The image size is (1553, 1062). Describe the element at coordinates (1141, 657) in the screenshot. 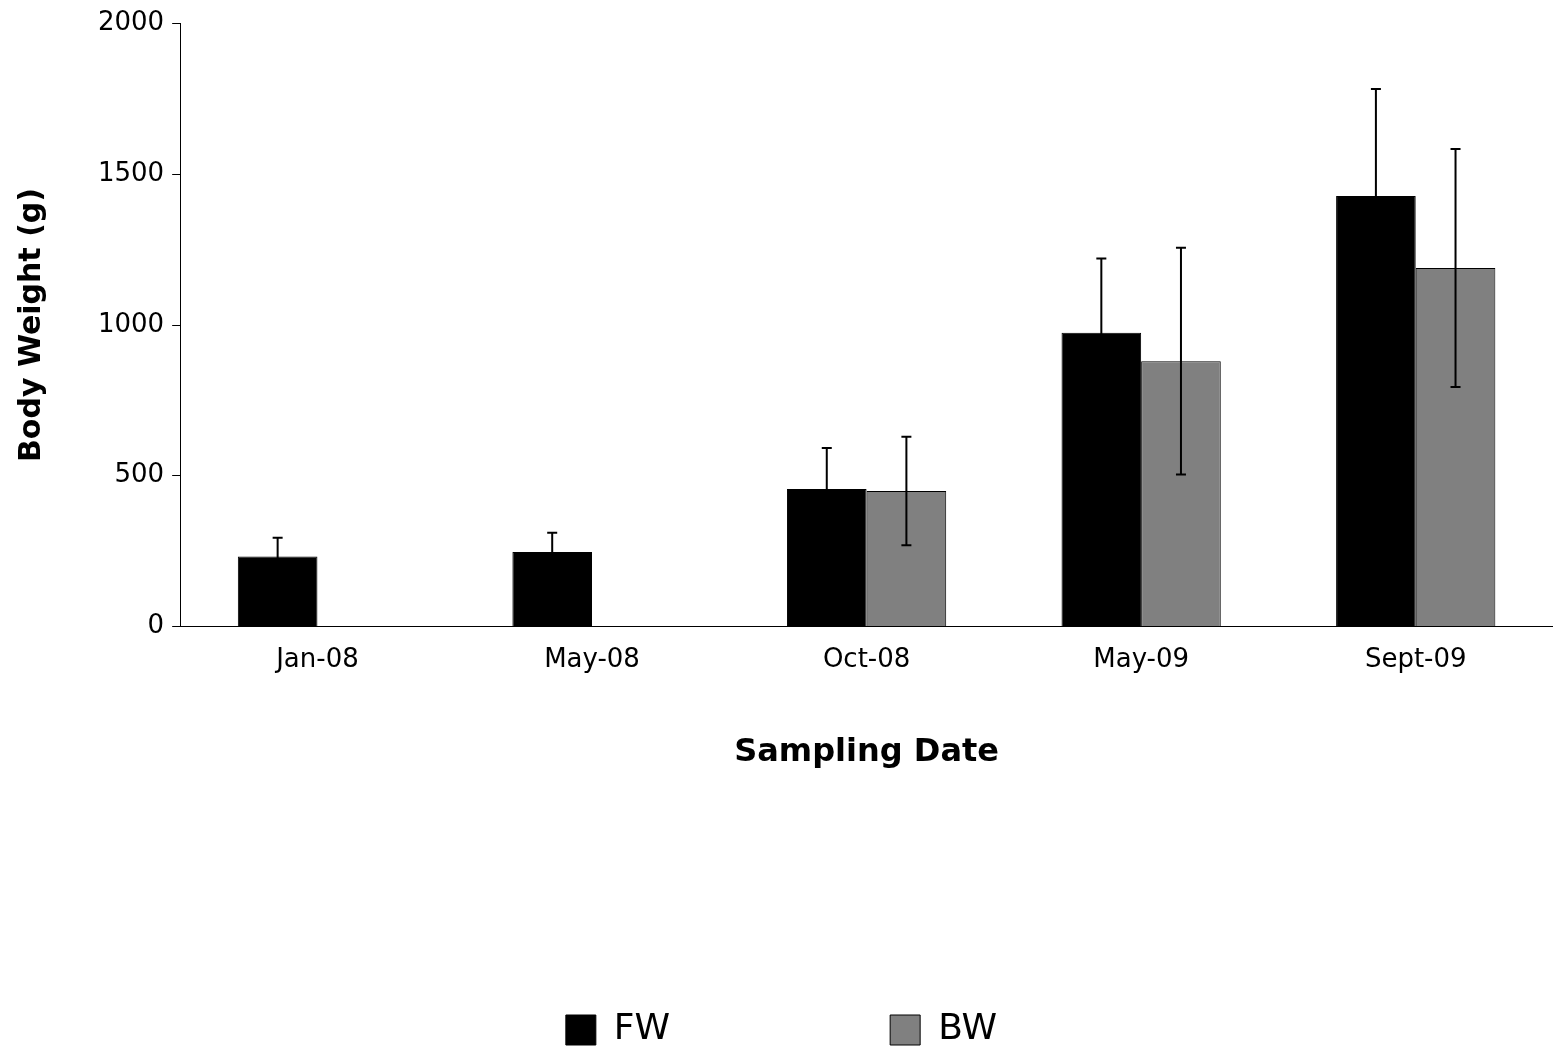

I see `x-tick-label: May-09` at that location.